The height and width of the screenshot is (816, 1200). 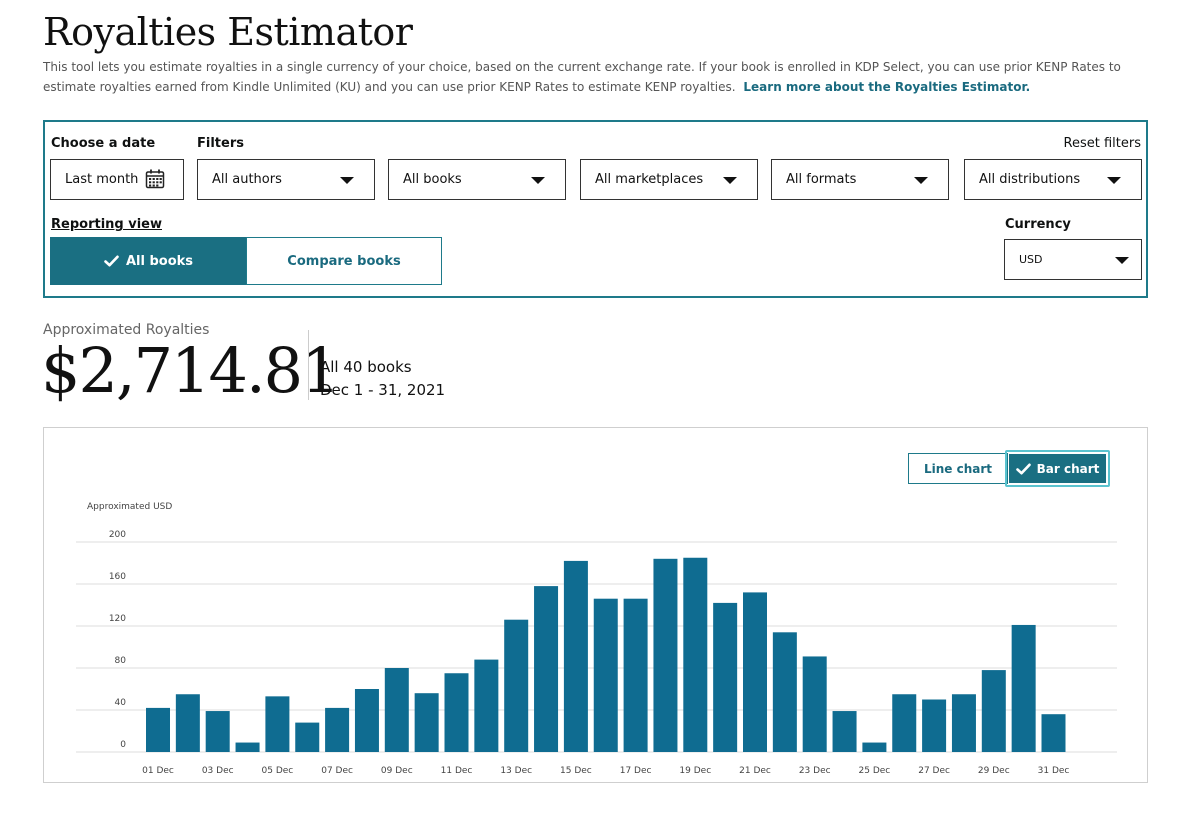 I want to click on bar-chart-button: Bar chart, so click(x=1057, y=468).